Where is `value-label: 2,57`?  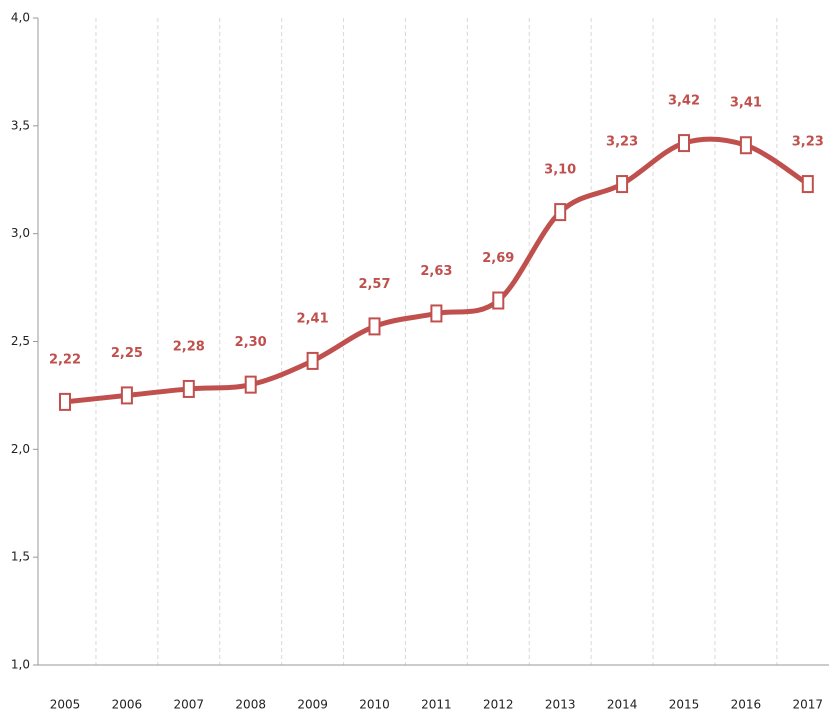
value-label: 2,57 is located at coordinates (374, 284).